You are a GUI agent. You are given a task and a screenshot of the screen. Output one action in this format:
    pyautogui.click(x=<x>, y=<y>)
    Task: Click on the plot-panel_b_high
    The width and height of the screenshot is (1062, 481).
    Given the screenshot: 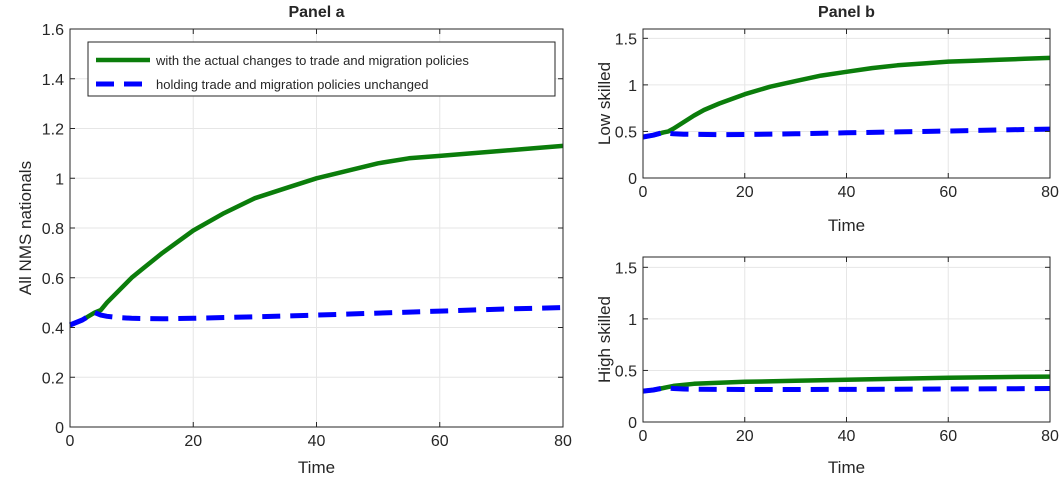 What is the action you would take?
    pyautogui.click(x=846, y=339)
    